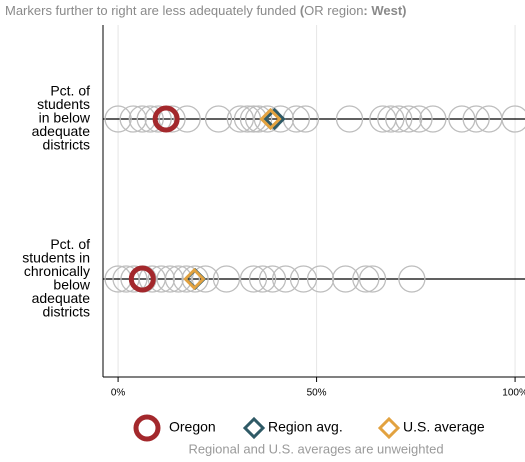 This screenshot has height=462, width=525. I want to click on legend-label: Region avg., so click(305, 427).